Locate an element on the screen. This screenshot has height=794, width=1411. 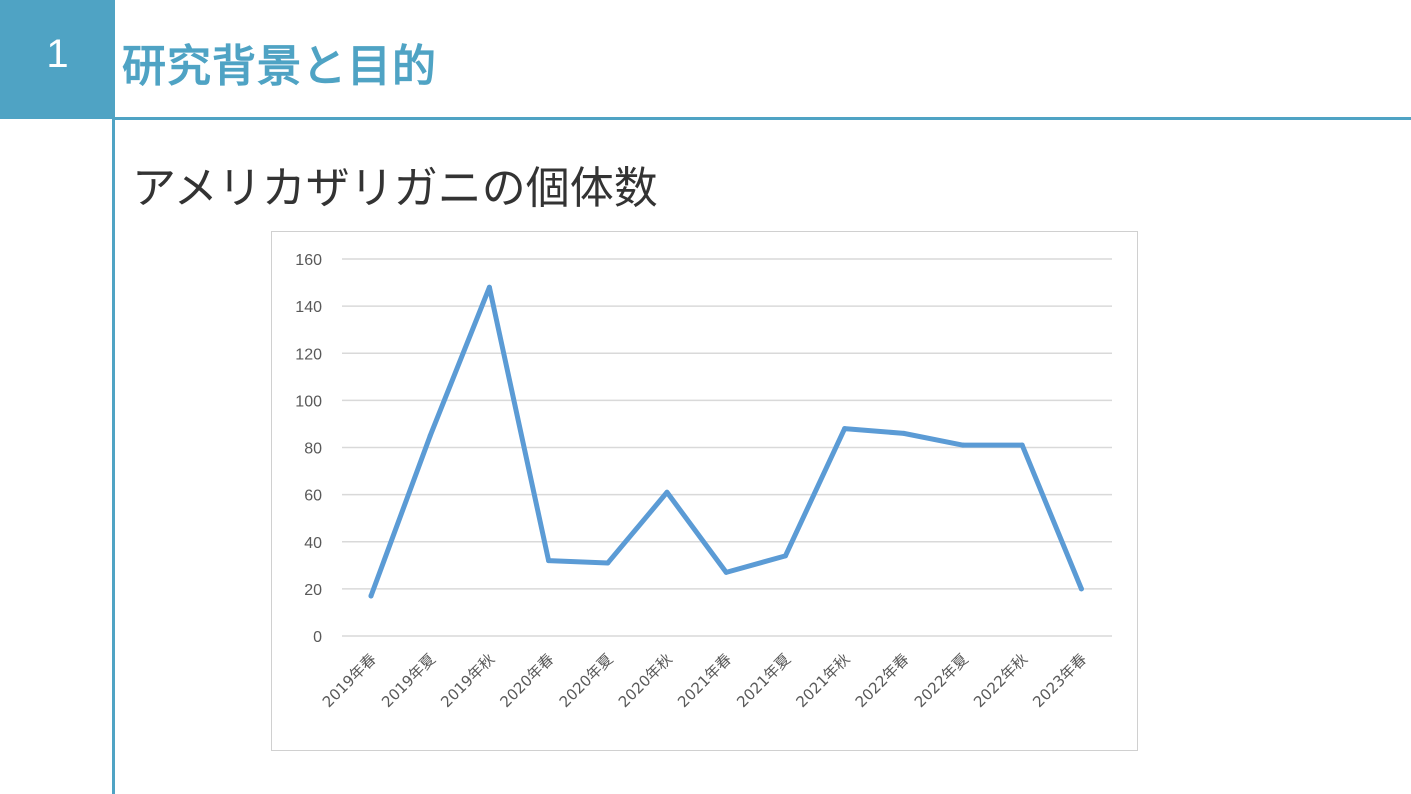
y-tick-label: 160 is located at coordinates (308, 260).